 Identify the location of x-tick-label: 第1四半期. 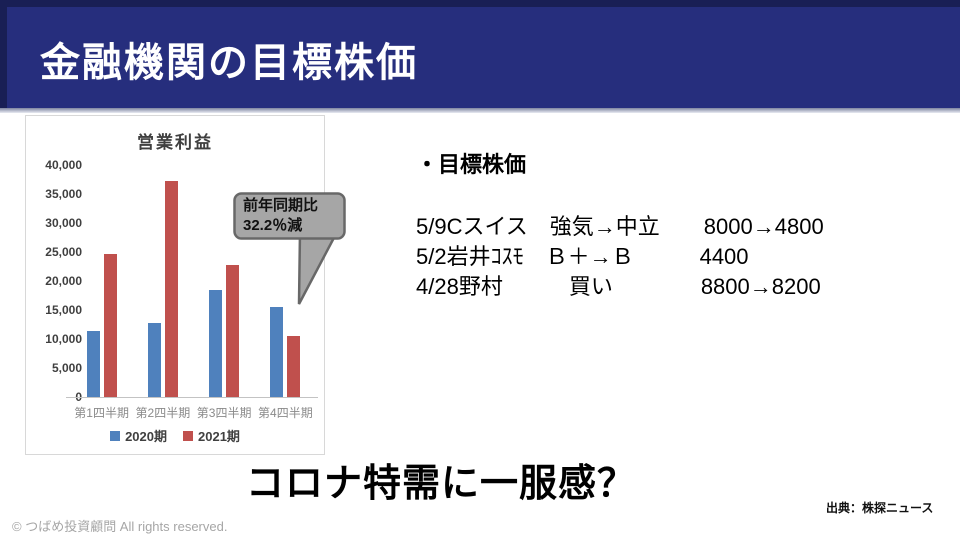
(101, 413).